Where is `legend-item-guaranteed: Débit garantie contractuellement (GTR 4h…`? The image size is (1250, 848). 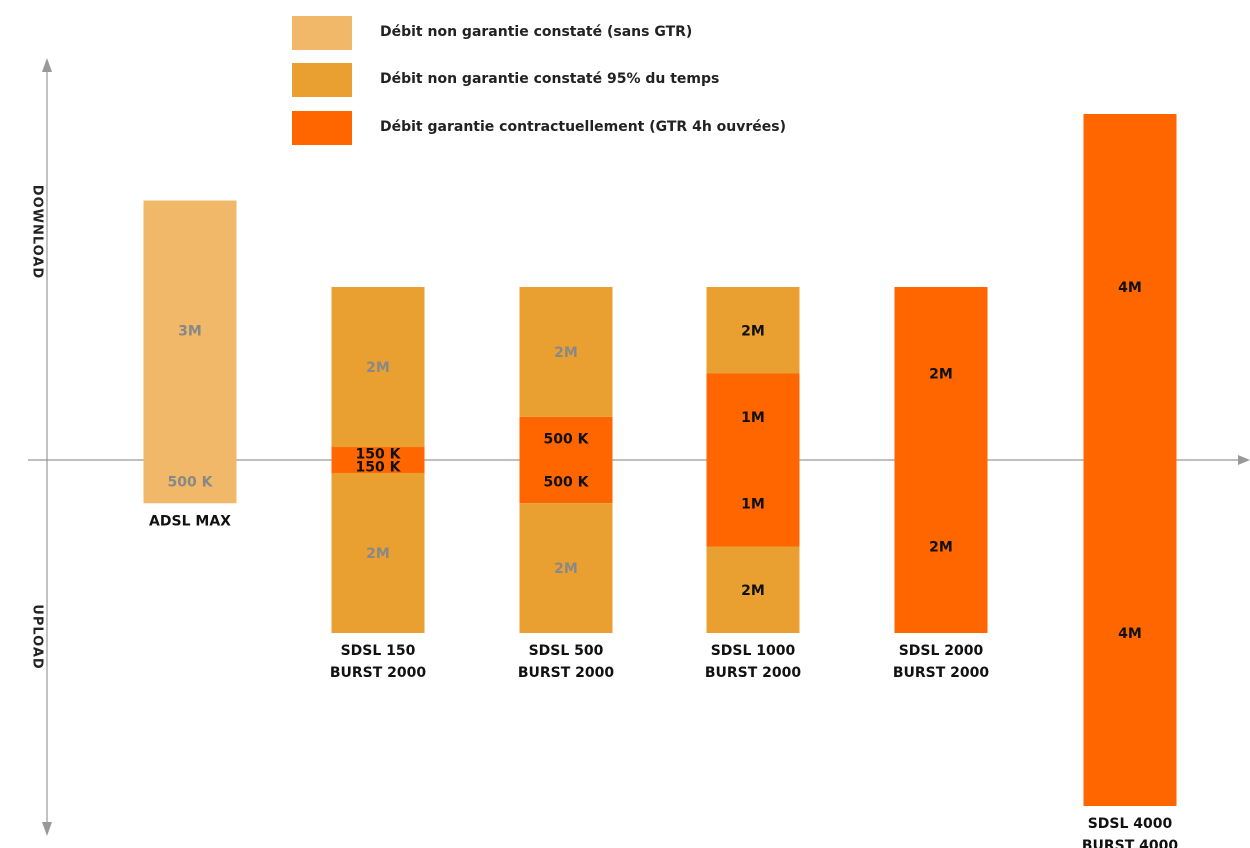 legend-item-guaranteed: Débit garantie contractuellement (GTR 4h… is located at coordinates (642, 128).